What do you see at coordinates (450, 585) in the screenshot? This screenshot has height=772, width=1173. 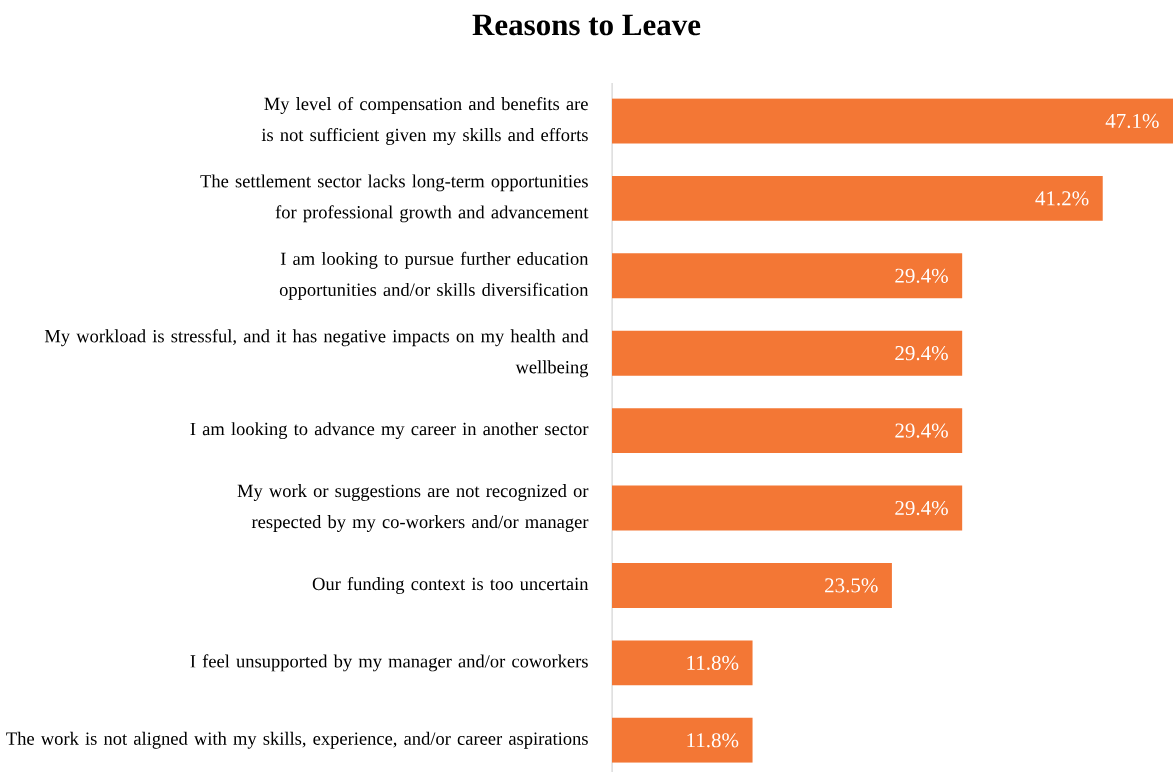 I see `y-tick-label: Our funding context is too uncertain` at bounding box center [450, 585].